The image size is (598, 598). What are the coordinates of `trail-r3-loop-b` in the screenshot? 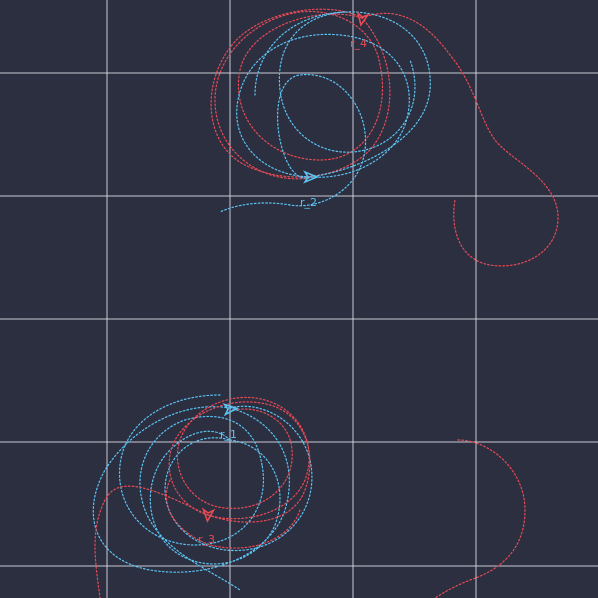 It's located at (244, 458).